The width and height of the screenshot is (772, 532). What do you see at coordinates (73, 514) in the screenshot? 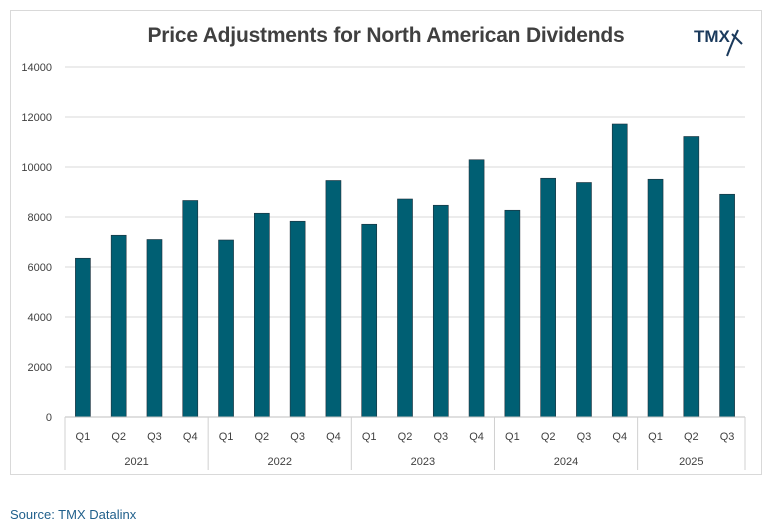
I see `source-note: Source: TMX Datalinx` at bounding box center [73, 514].